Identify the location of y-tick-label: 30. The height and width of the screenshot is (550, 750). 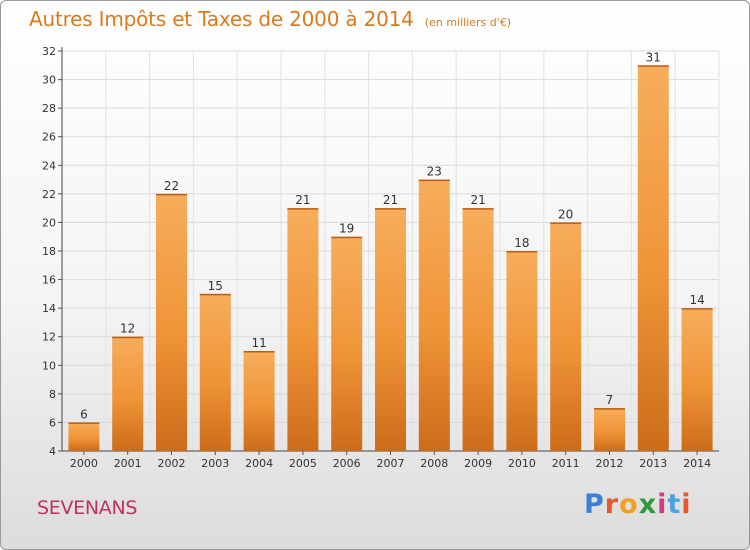
(49, 80).